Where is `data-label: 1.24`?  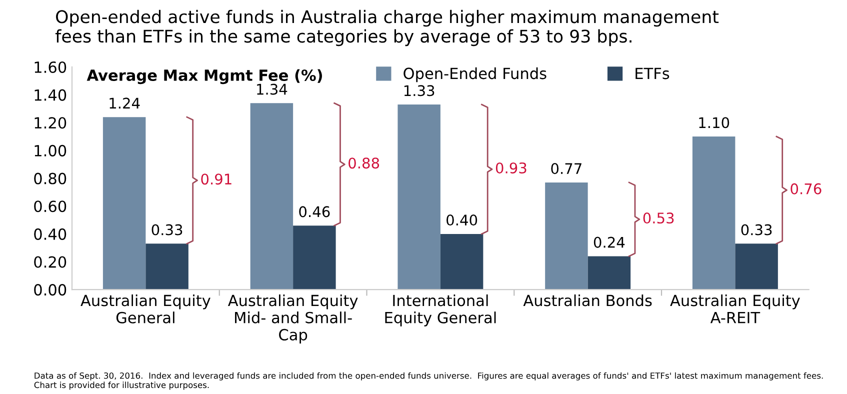 data-label: 1.24 is located at coordinates (125, 103).